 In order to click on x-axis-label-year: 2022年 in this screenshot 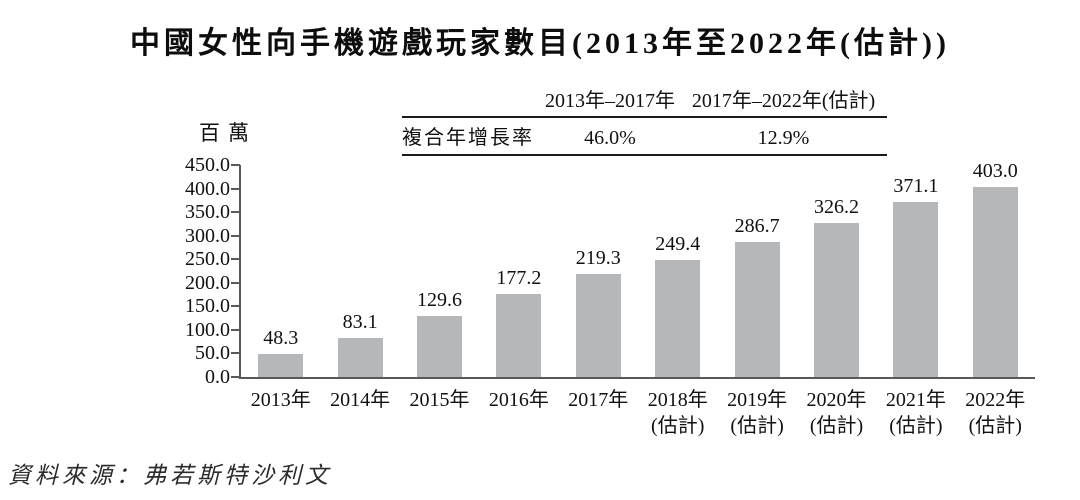, I will do `click(995, 400)`.